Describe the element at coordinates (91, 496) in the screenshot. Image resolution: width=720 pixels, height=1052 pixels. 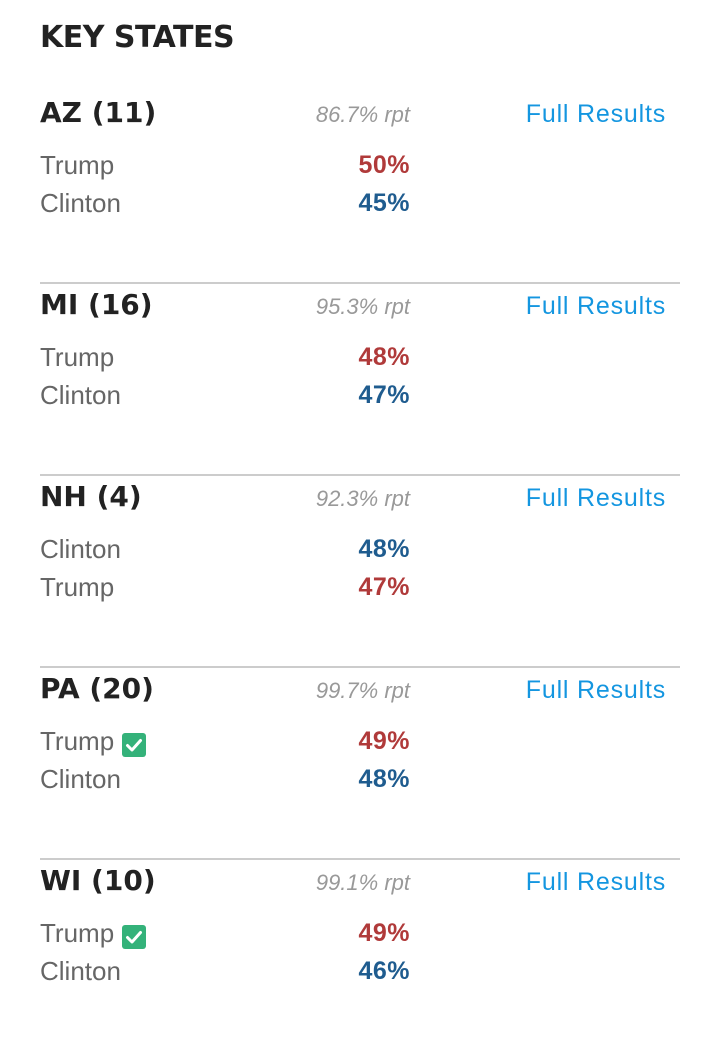
I see `state-name: NH (4)` at that location.